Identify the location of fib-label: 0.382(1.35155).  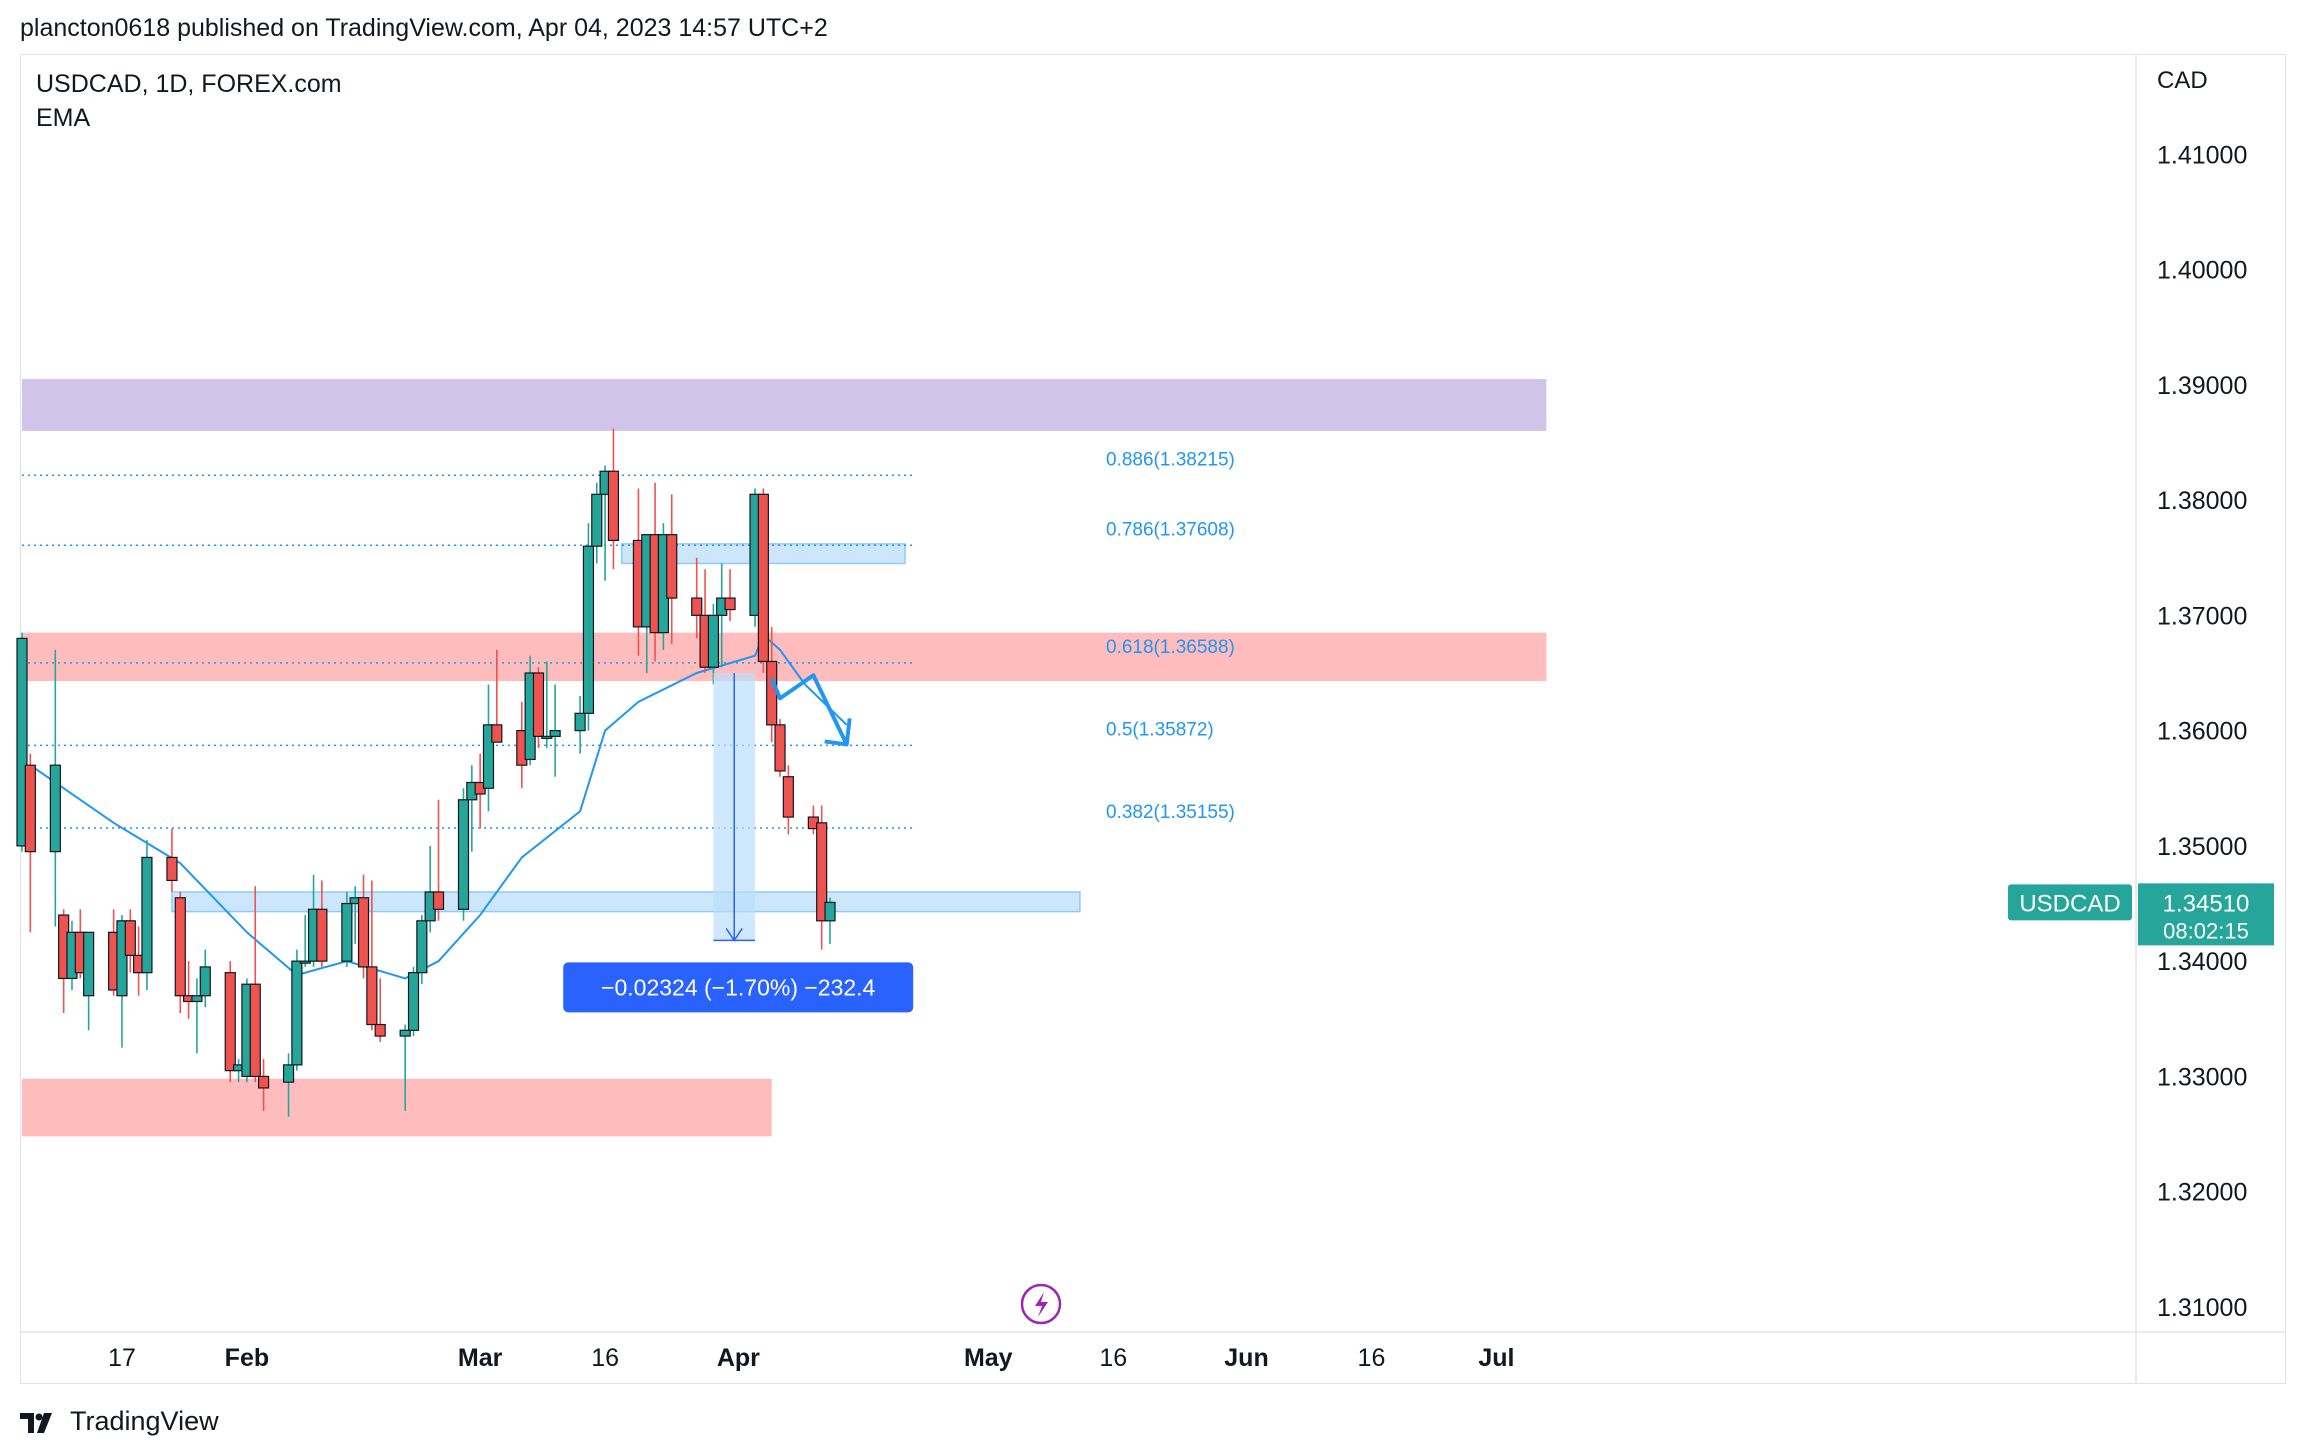
(1170, 812).